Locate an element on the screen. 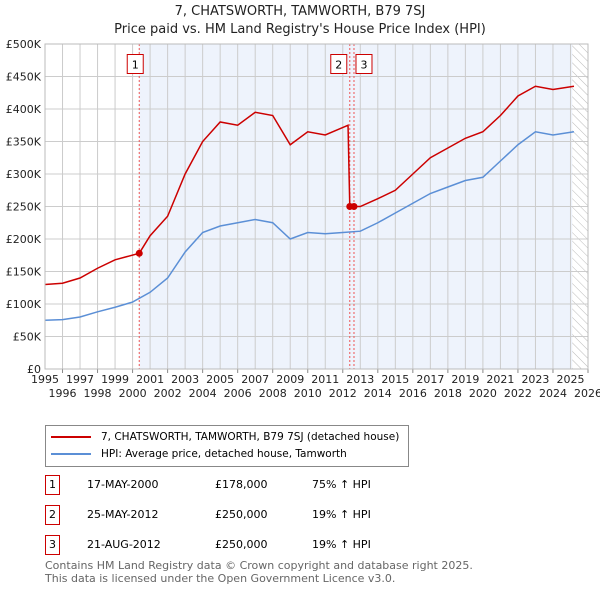 This screenshot has width=600, height=590. x-tick-label: 2015 is located at coordinates (395, 379).